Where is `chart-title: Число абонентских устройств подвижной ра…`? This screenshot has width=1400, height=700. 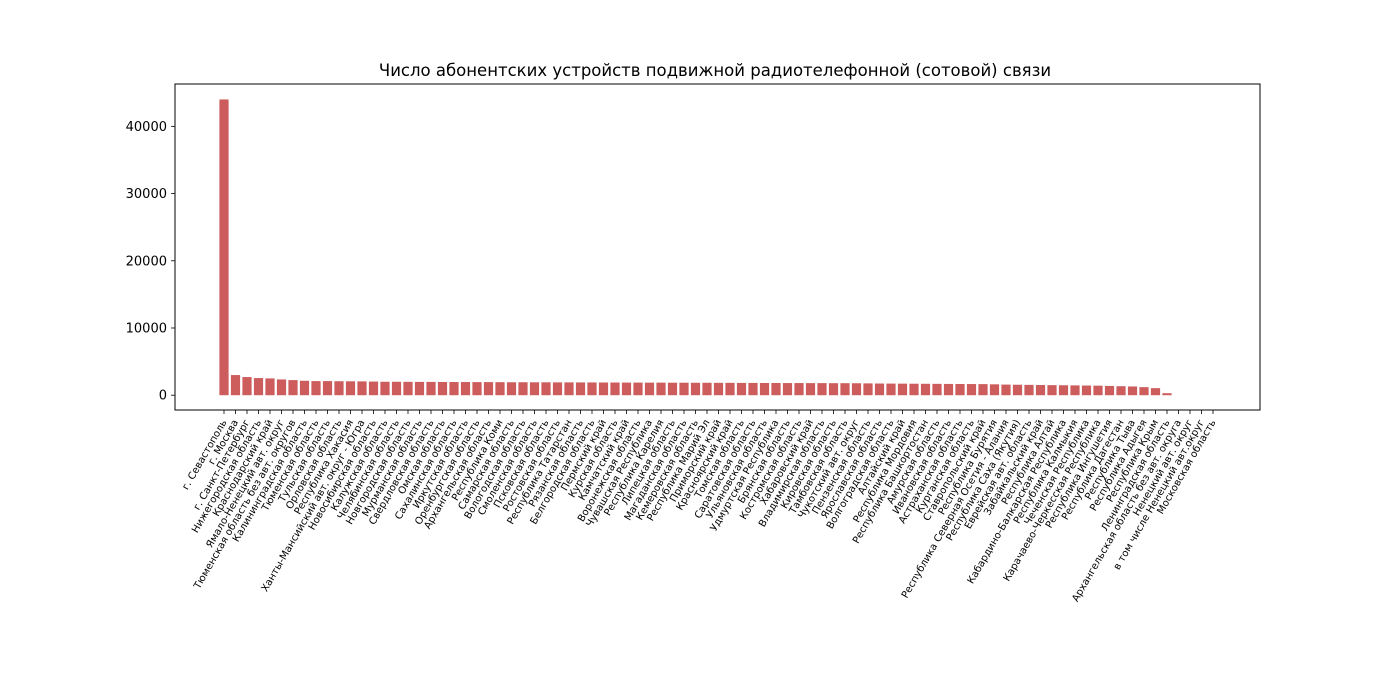
chart-title: Число абонентских устройств подвижной ра… is located at coordinates (715, 70).